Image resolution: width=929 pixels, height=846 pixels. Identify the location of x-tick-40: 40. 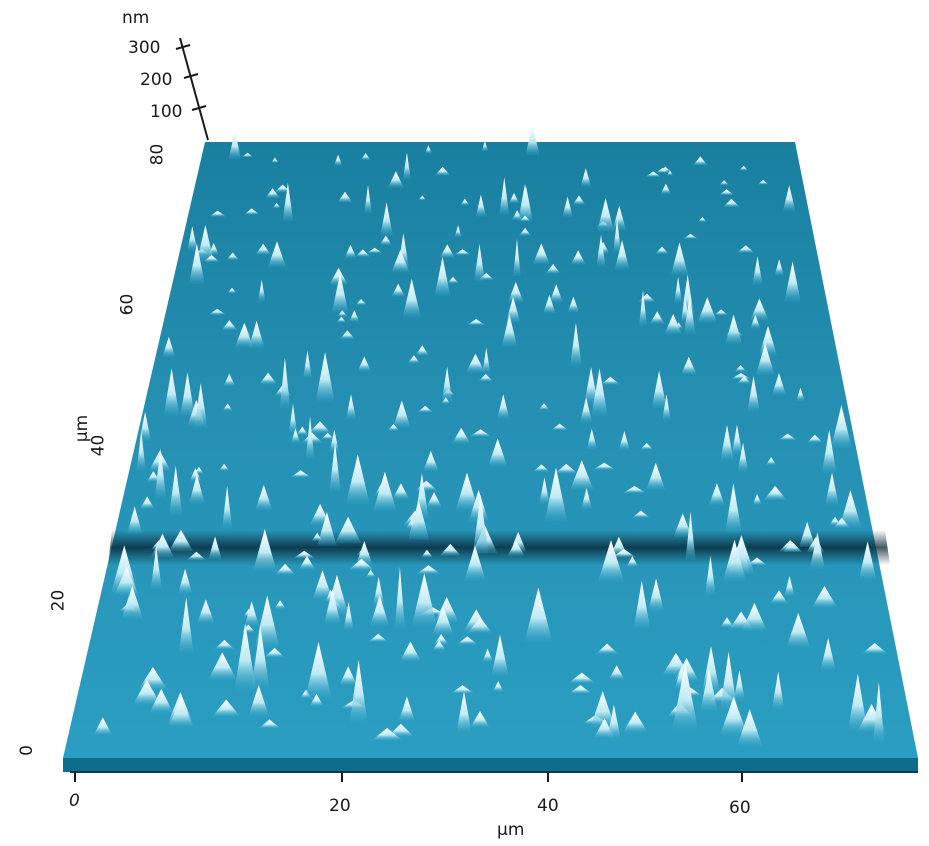
(548, 806).